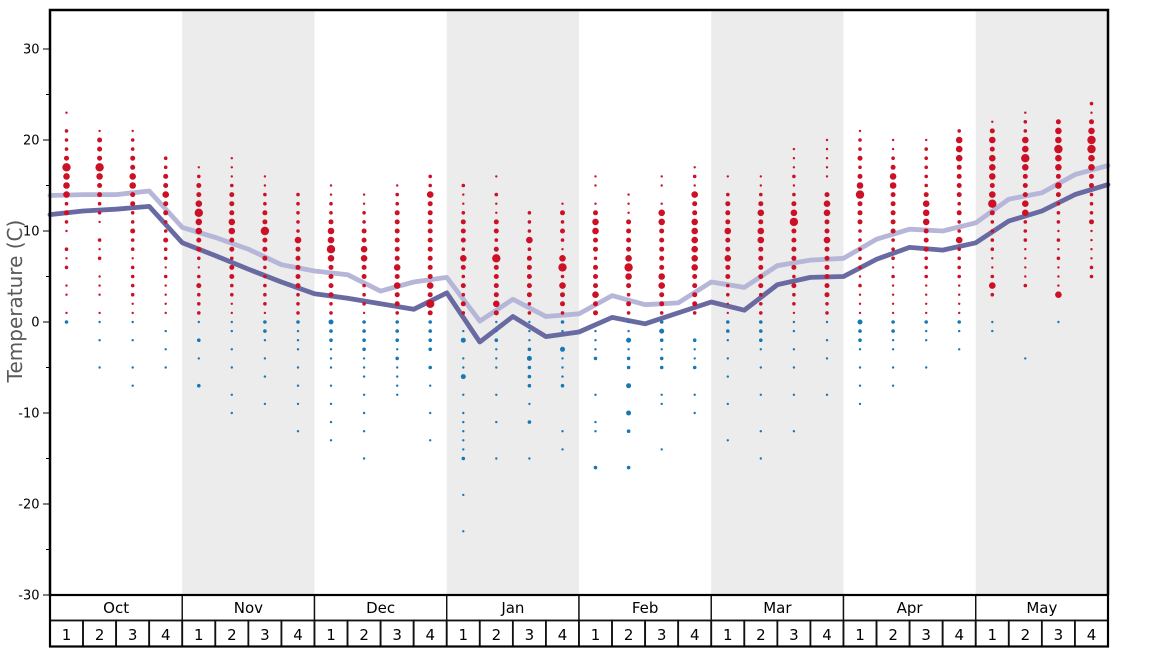 The image size is (1168, 648). What do you see at coordinates (31, 232) in the screenshot?
I see `y-tick-label: 10` at bounding box center [31, 232].